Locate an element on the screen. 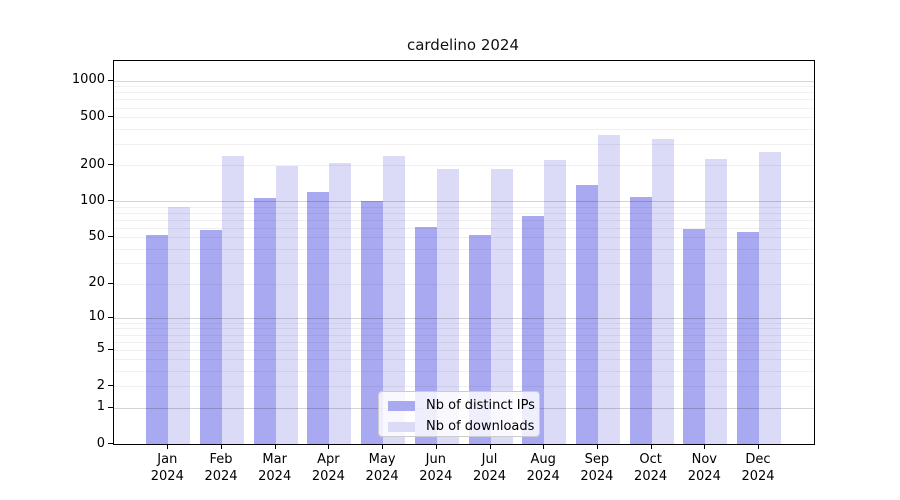 This screenshot has width=900, height=500. legend-label-downloads: Nb of downloads is located at coordinates (480, 426).